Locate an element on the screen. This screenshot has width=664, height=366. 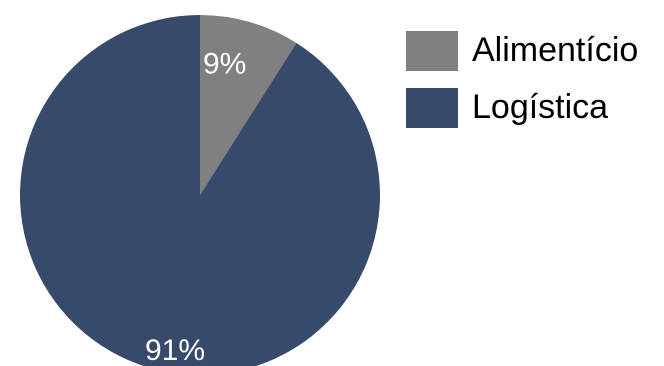
slice-data-label-1: 9% is located at coordinates (224, 63).